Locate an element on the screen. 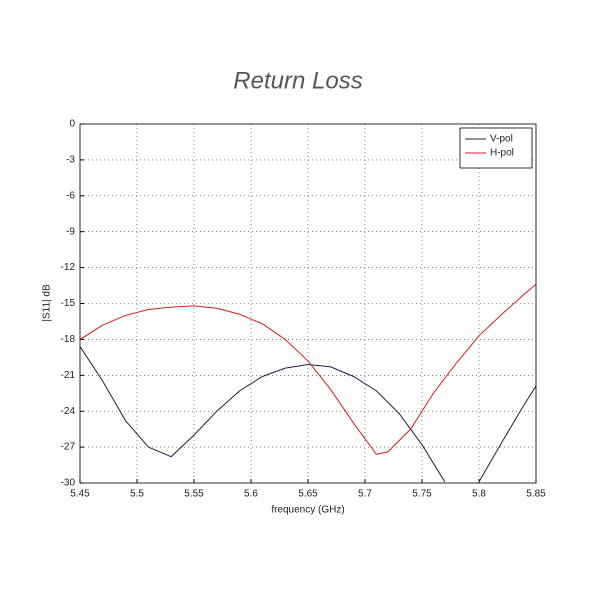 This screenshot has height=600, width=600. legend-box is located at coordinates (496, 148).